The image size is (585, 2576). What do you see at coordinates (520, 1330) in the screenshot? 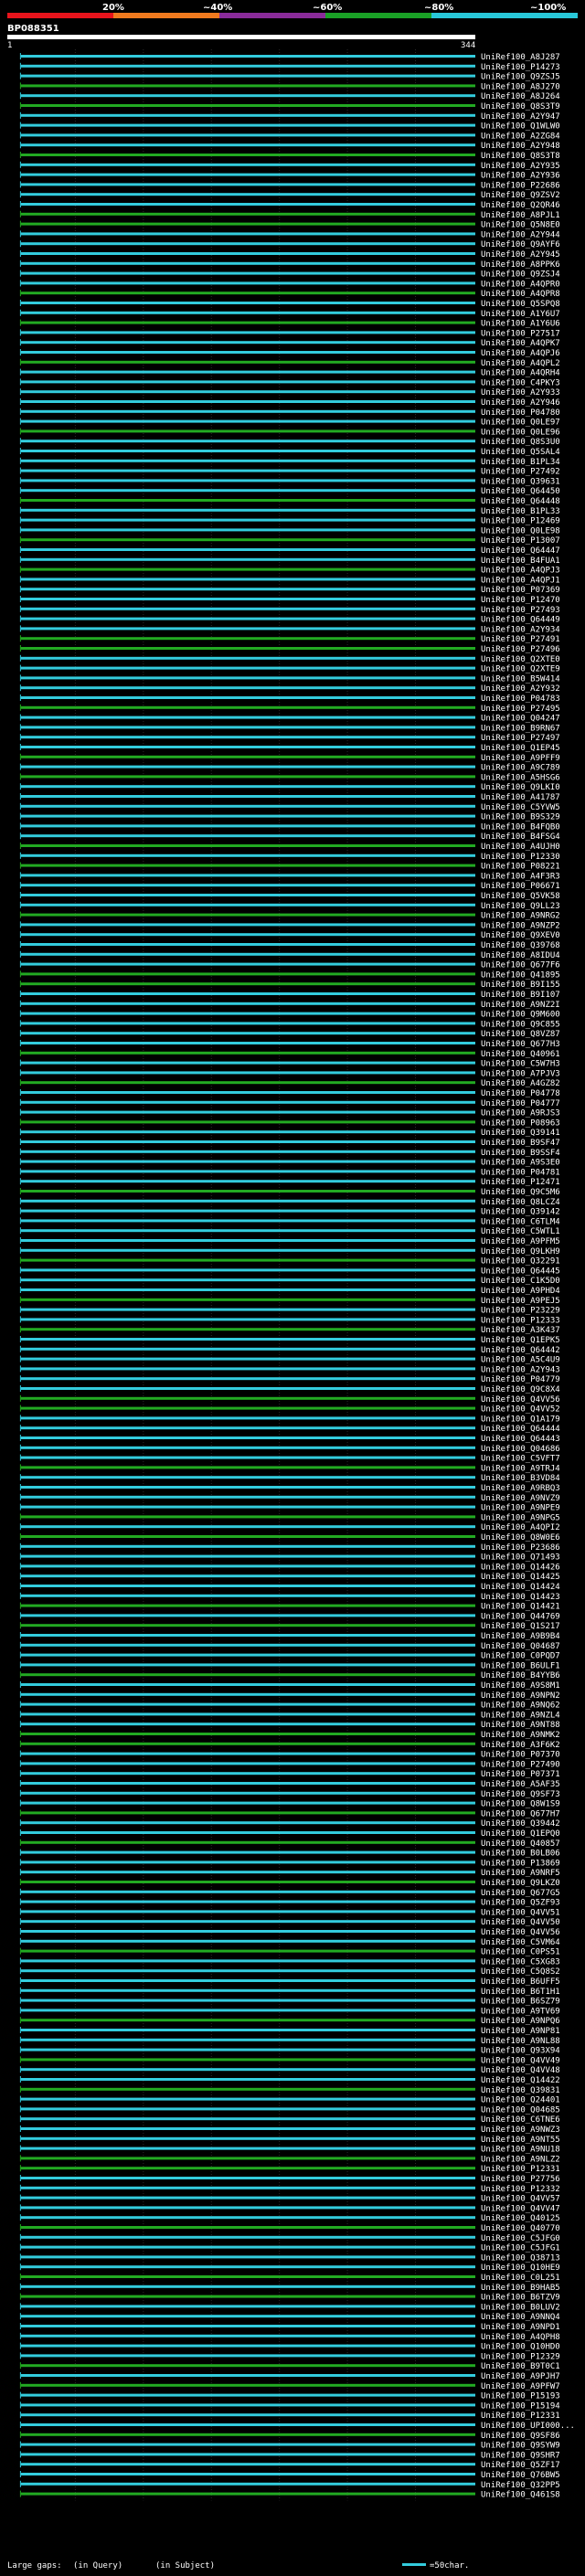
I see `hit-label: UniRef100_A3K437` at bounding box center [520, 1330].